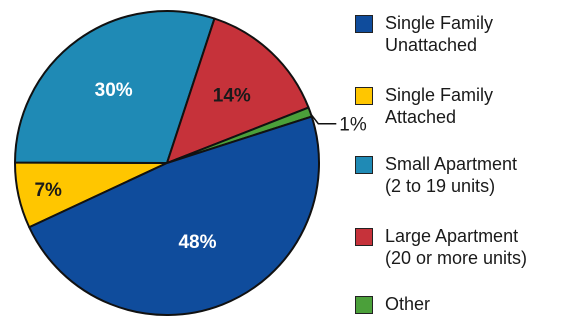 The height and width of the screenshot is (328, 588). What do you see at coordinates (114, 90) in the screenshot?
I see `slice-label: 30%` at bounding box center [114, 90].